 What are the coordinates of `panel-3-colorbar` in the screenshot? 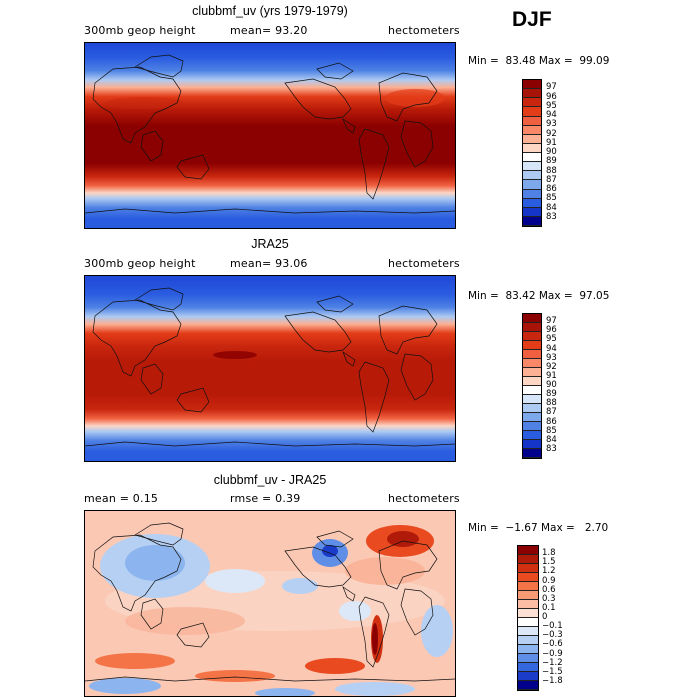 It's located at (528, 618).